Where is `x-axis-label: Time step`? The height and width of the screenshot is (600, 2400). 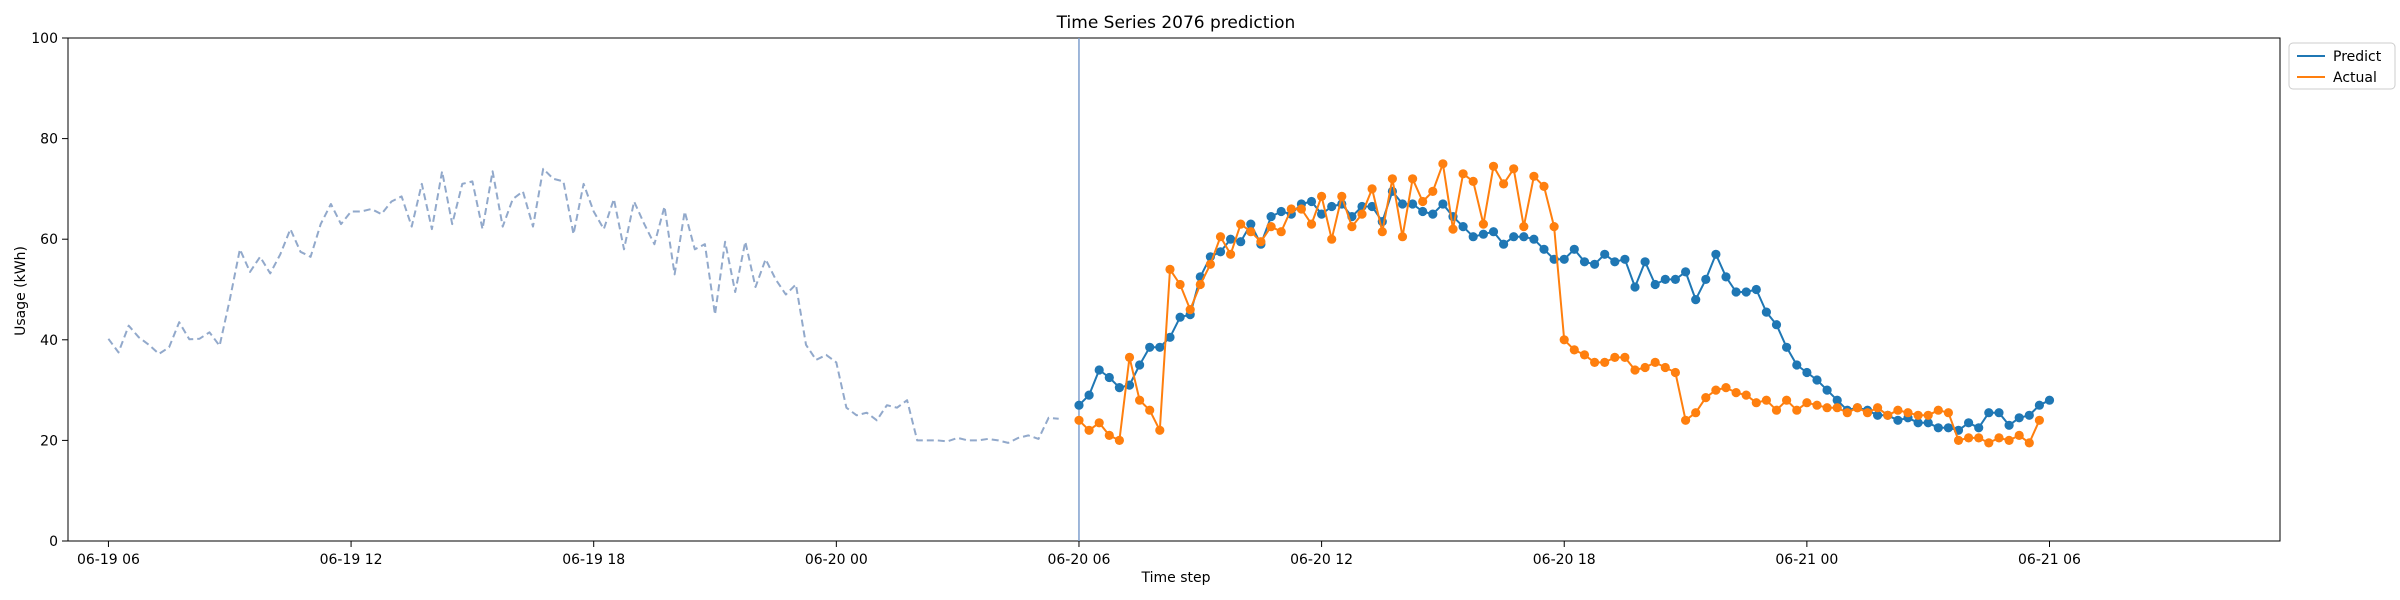 x-axis-label: Time step is located at coordinates (1176, 578).